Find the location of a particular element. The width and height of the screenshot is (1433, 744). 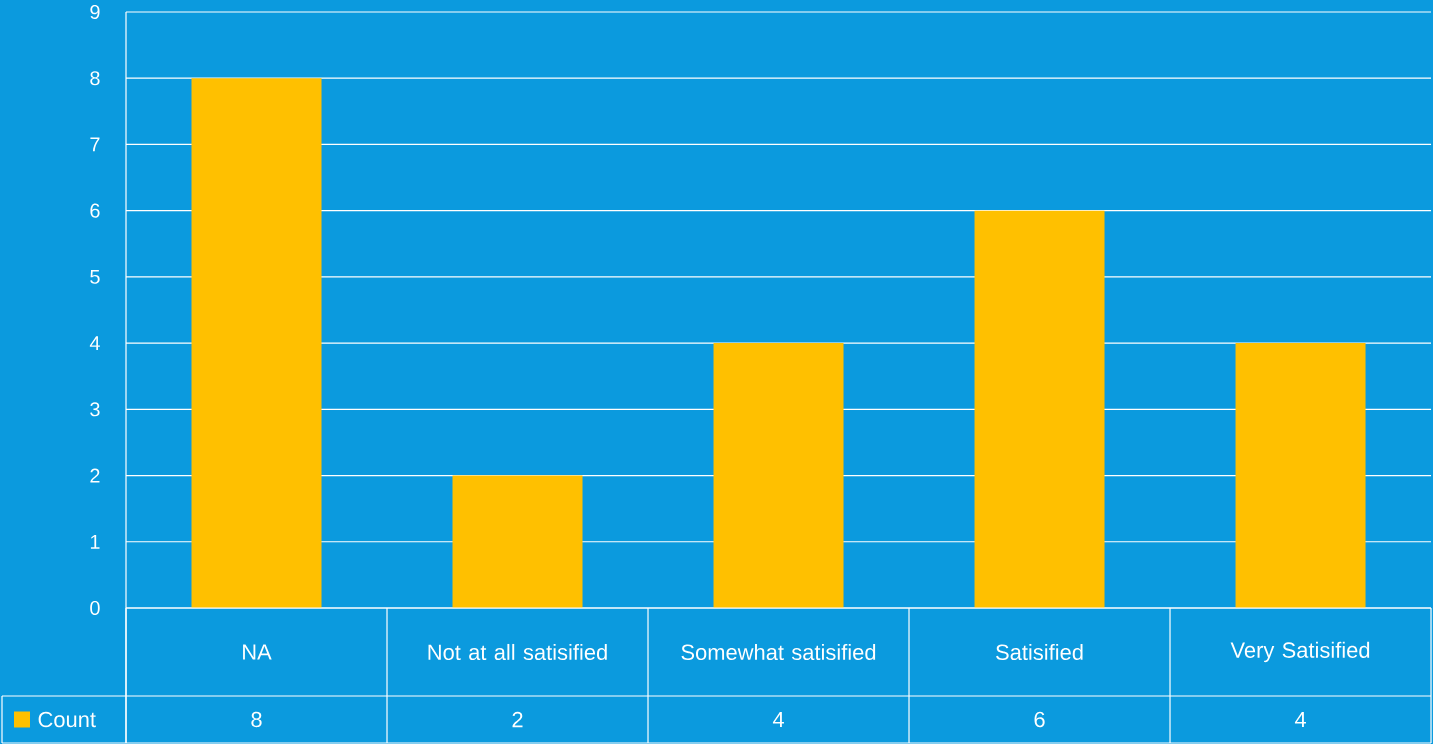

y-tick-label: 6 is located at coordinates (95, 210).